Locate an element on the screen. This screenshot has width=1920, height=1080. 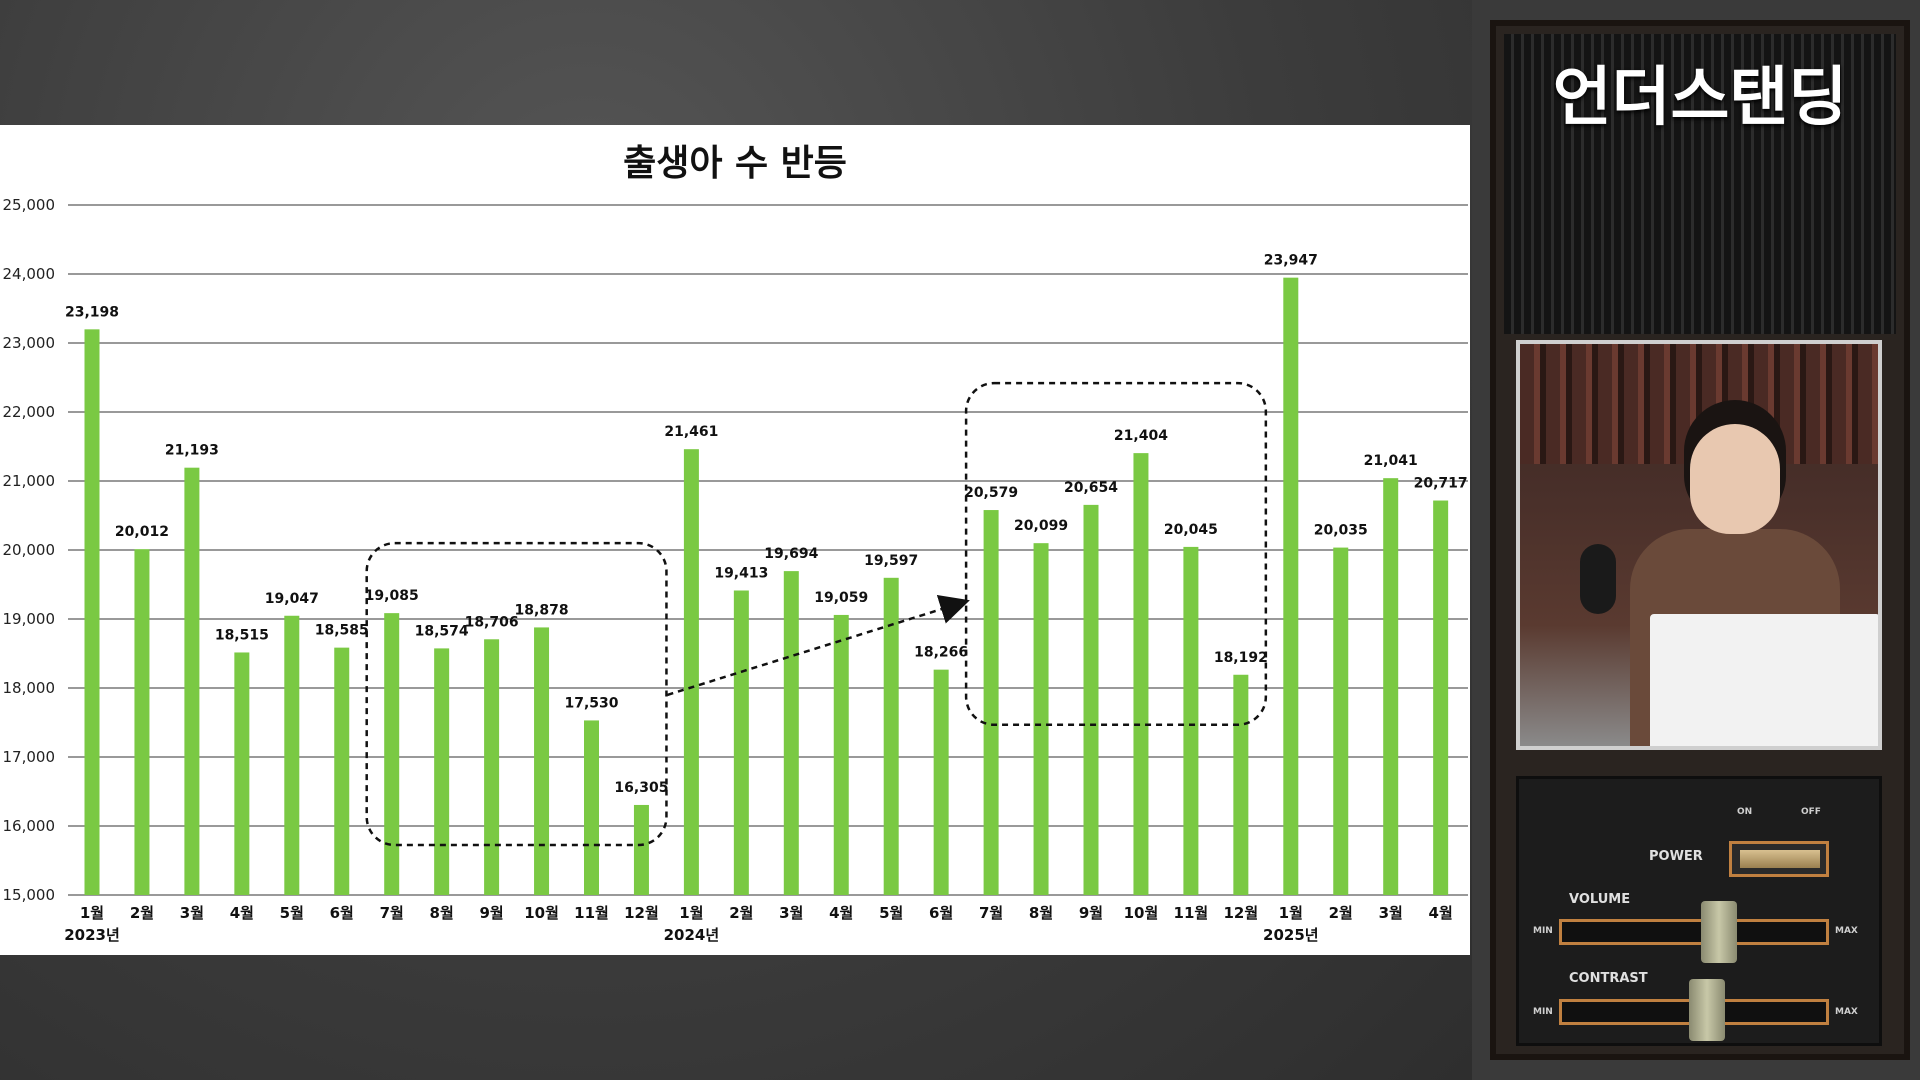
trend-arrow is located at coordinates (818, 645).